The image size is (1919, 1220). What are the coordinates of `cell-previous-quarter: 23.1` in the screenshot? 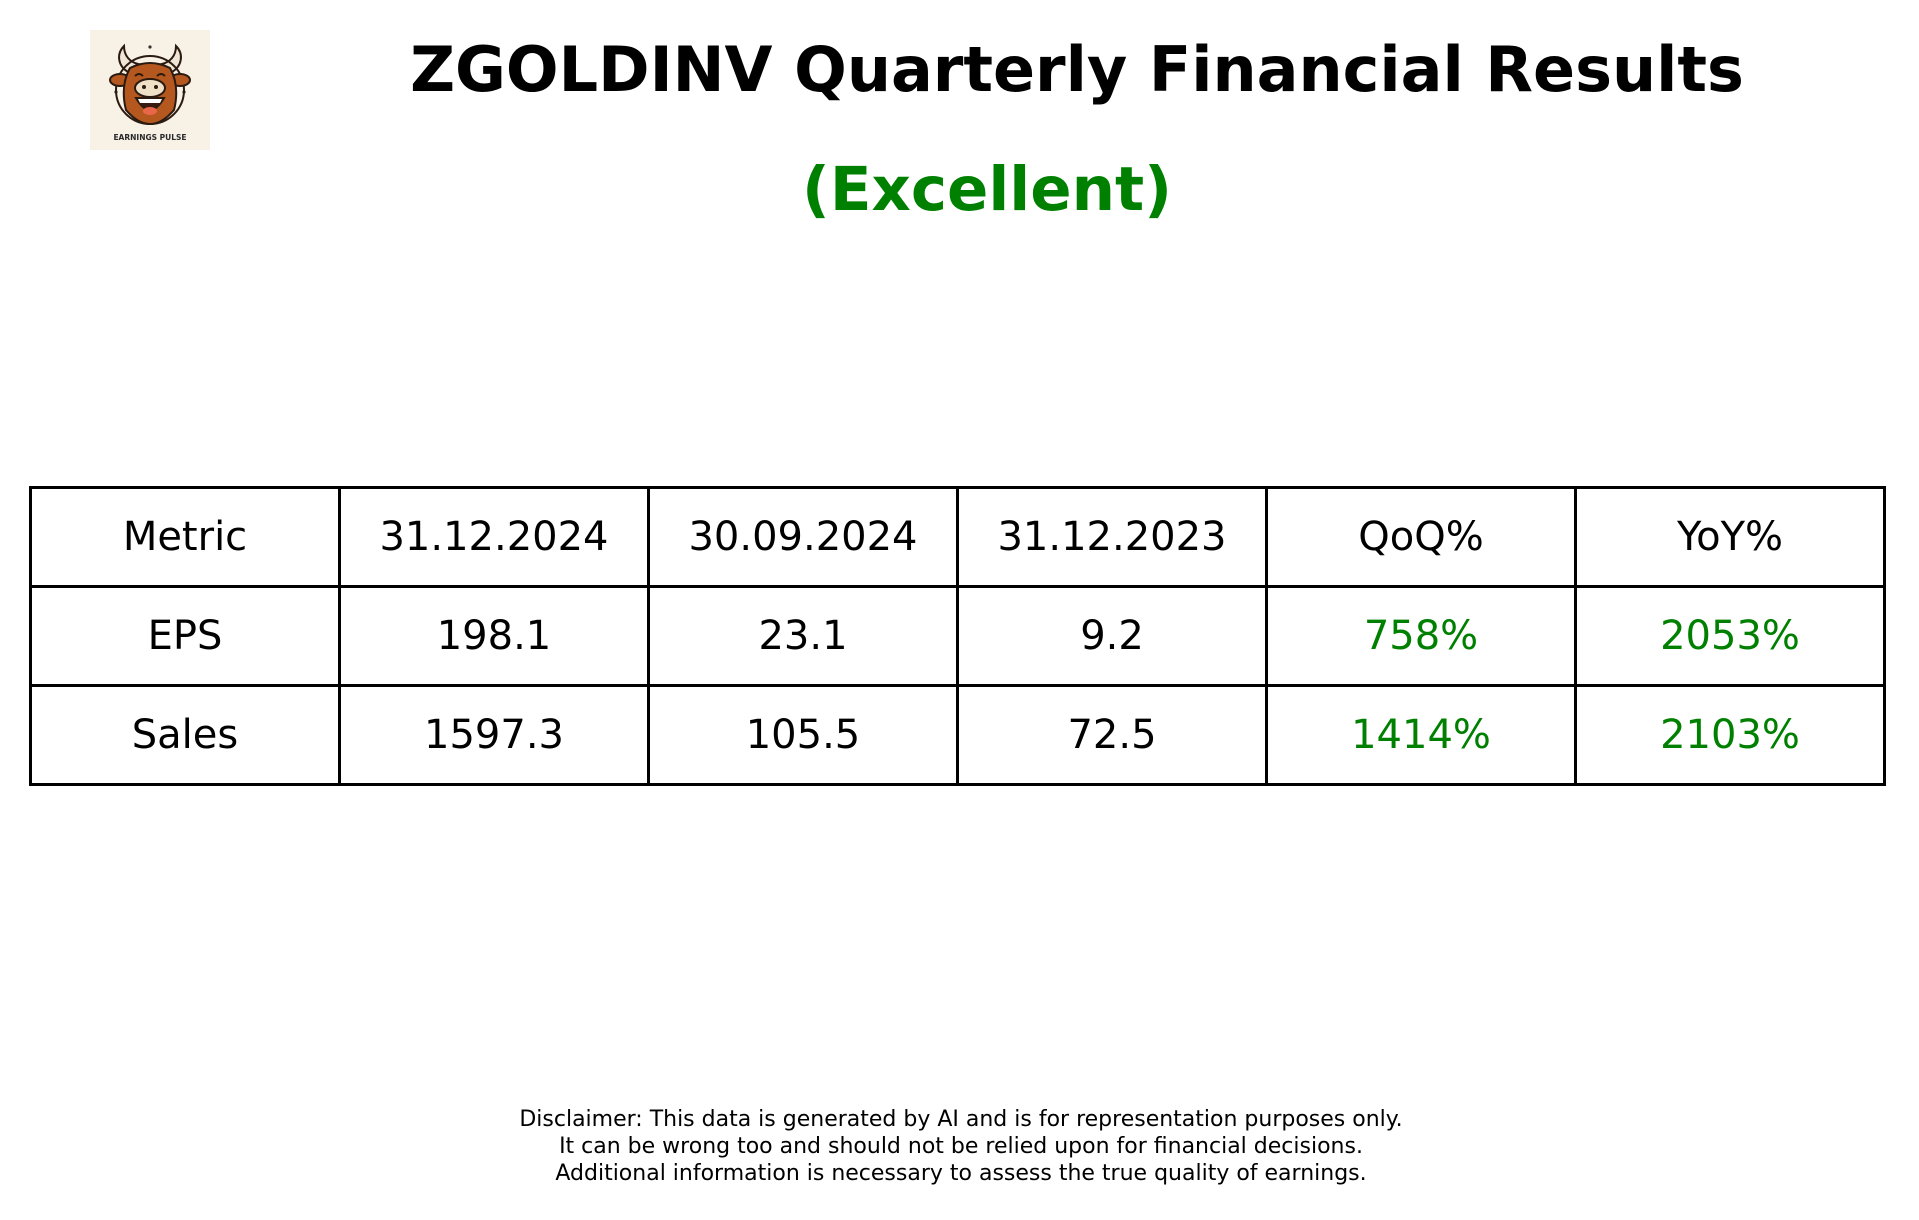 It's located at (803, 636).